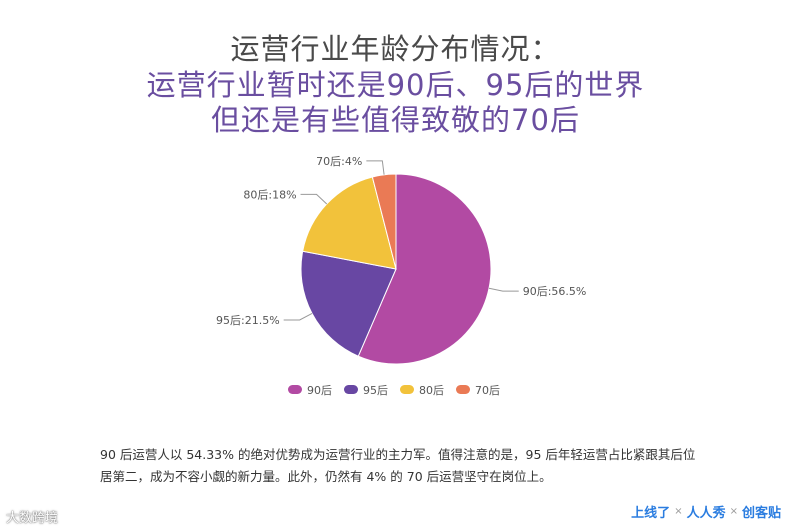  I want to click on slice-label-0: 90后:56.5%, so click(555, 291).